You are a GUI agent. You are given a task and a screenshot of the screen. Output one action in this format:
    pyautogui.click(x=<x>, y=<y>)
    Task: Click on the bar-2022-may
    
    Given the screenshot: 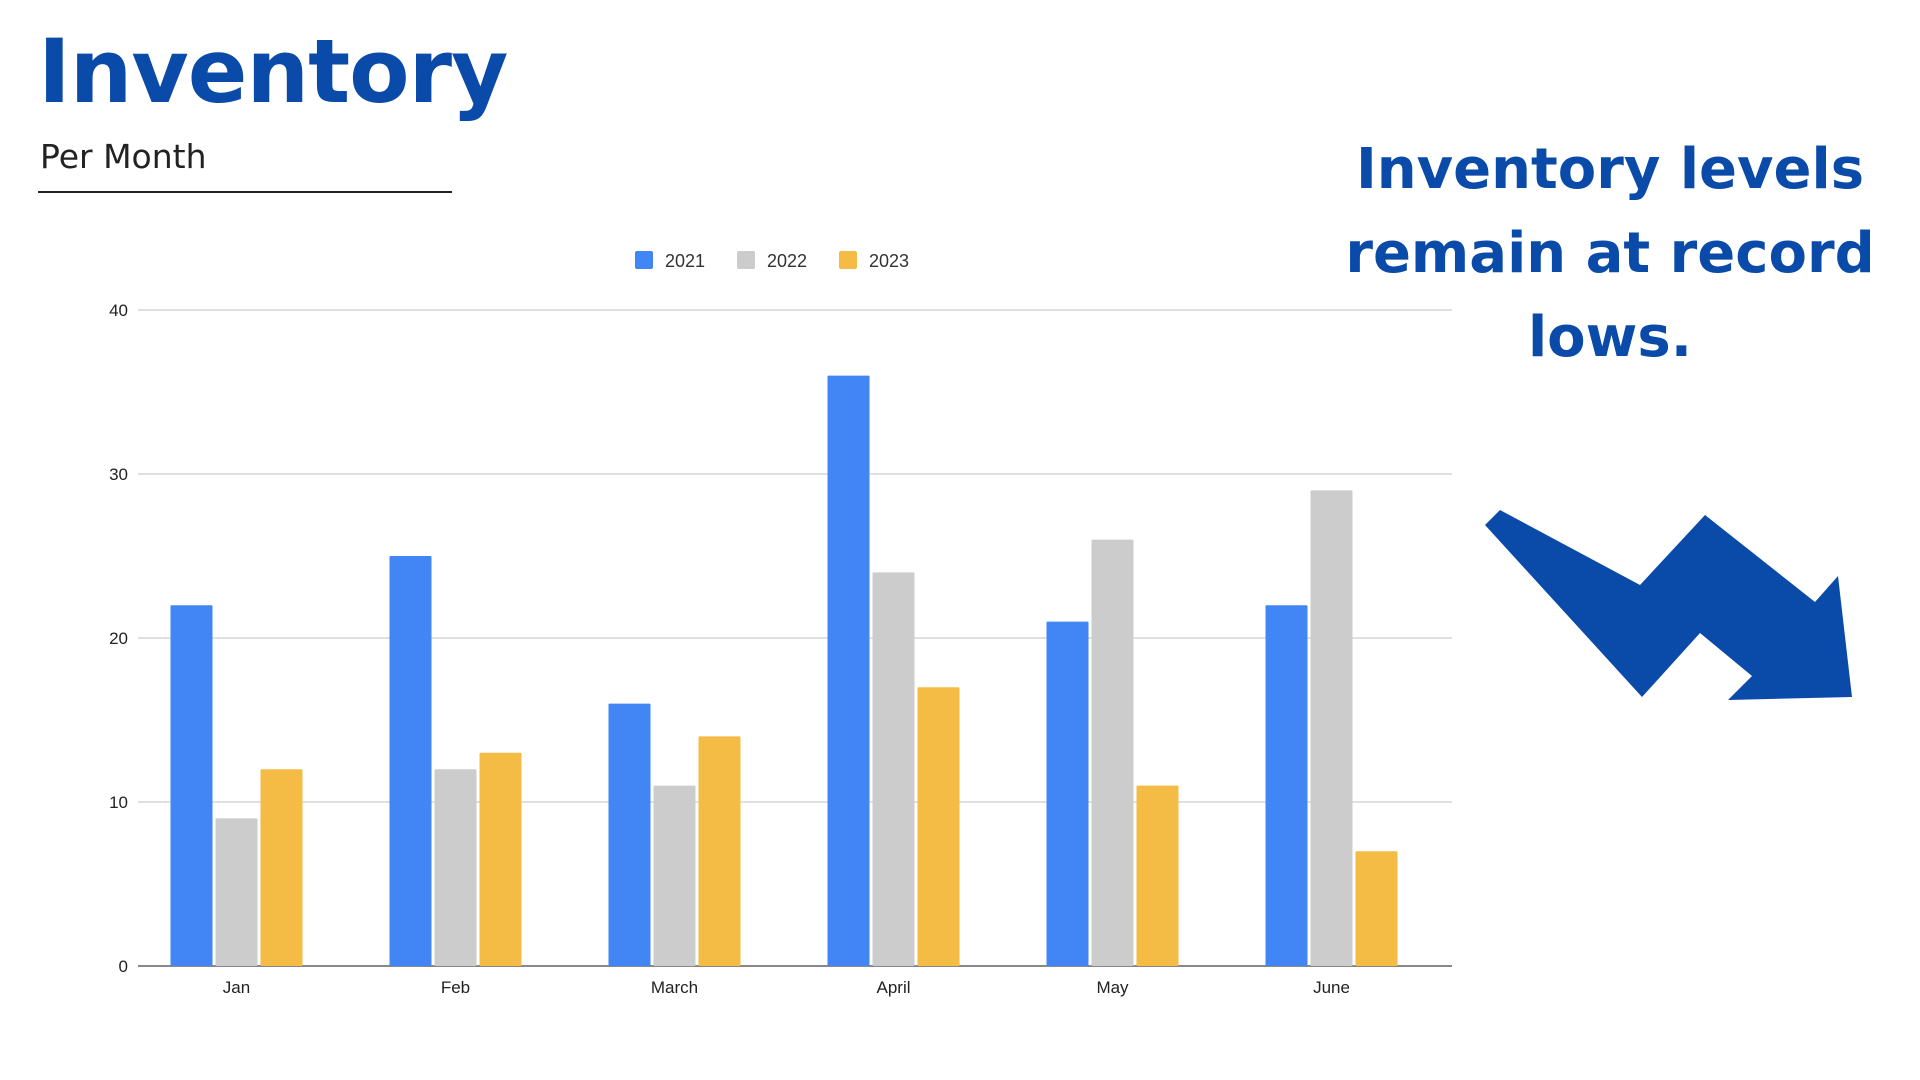 What is the action you would take?
    pyautogui.click(x=1112, y=752)
    